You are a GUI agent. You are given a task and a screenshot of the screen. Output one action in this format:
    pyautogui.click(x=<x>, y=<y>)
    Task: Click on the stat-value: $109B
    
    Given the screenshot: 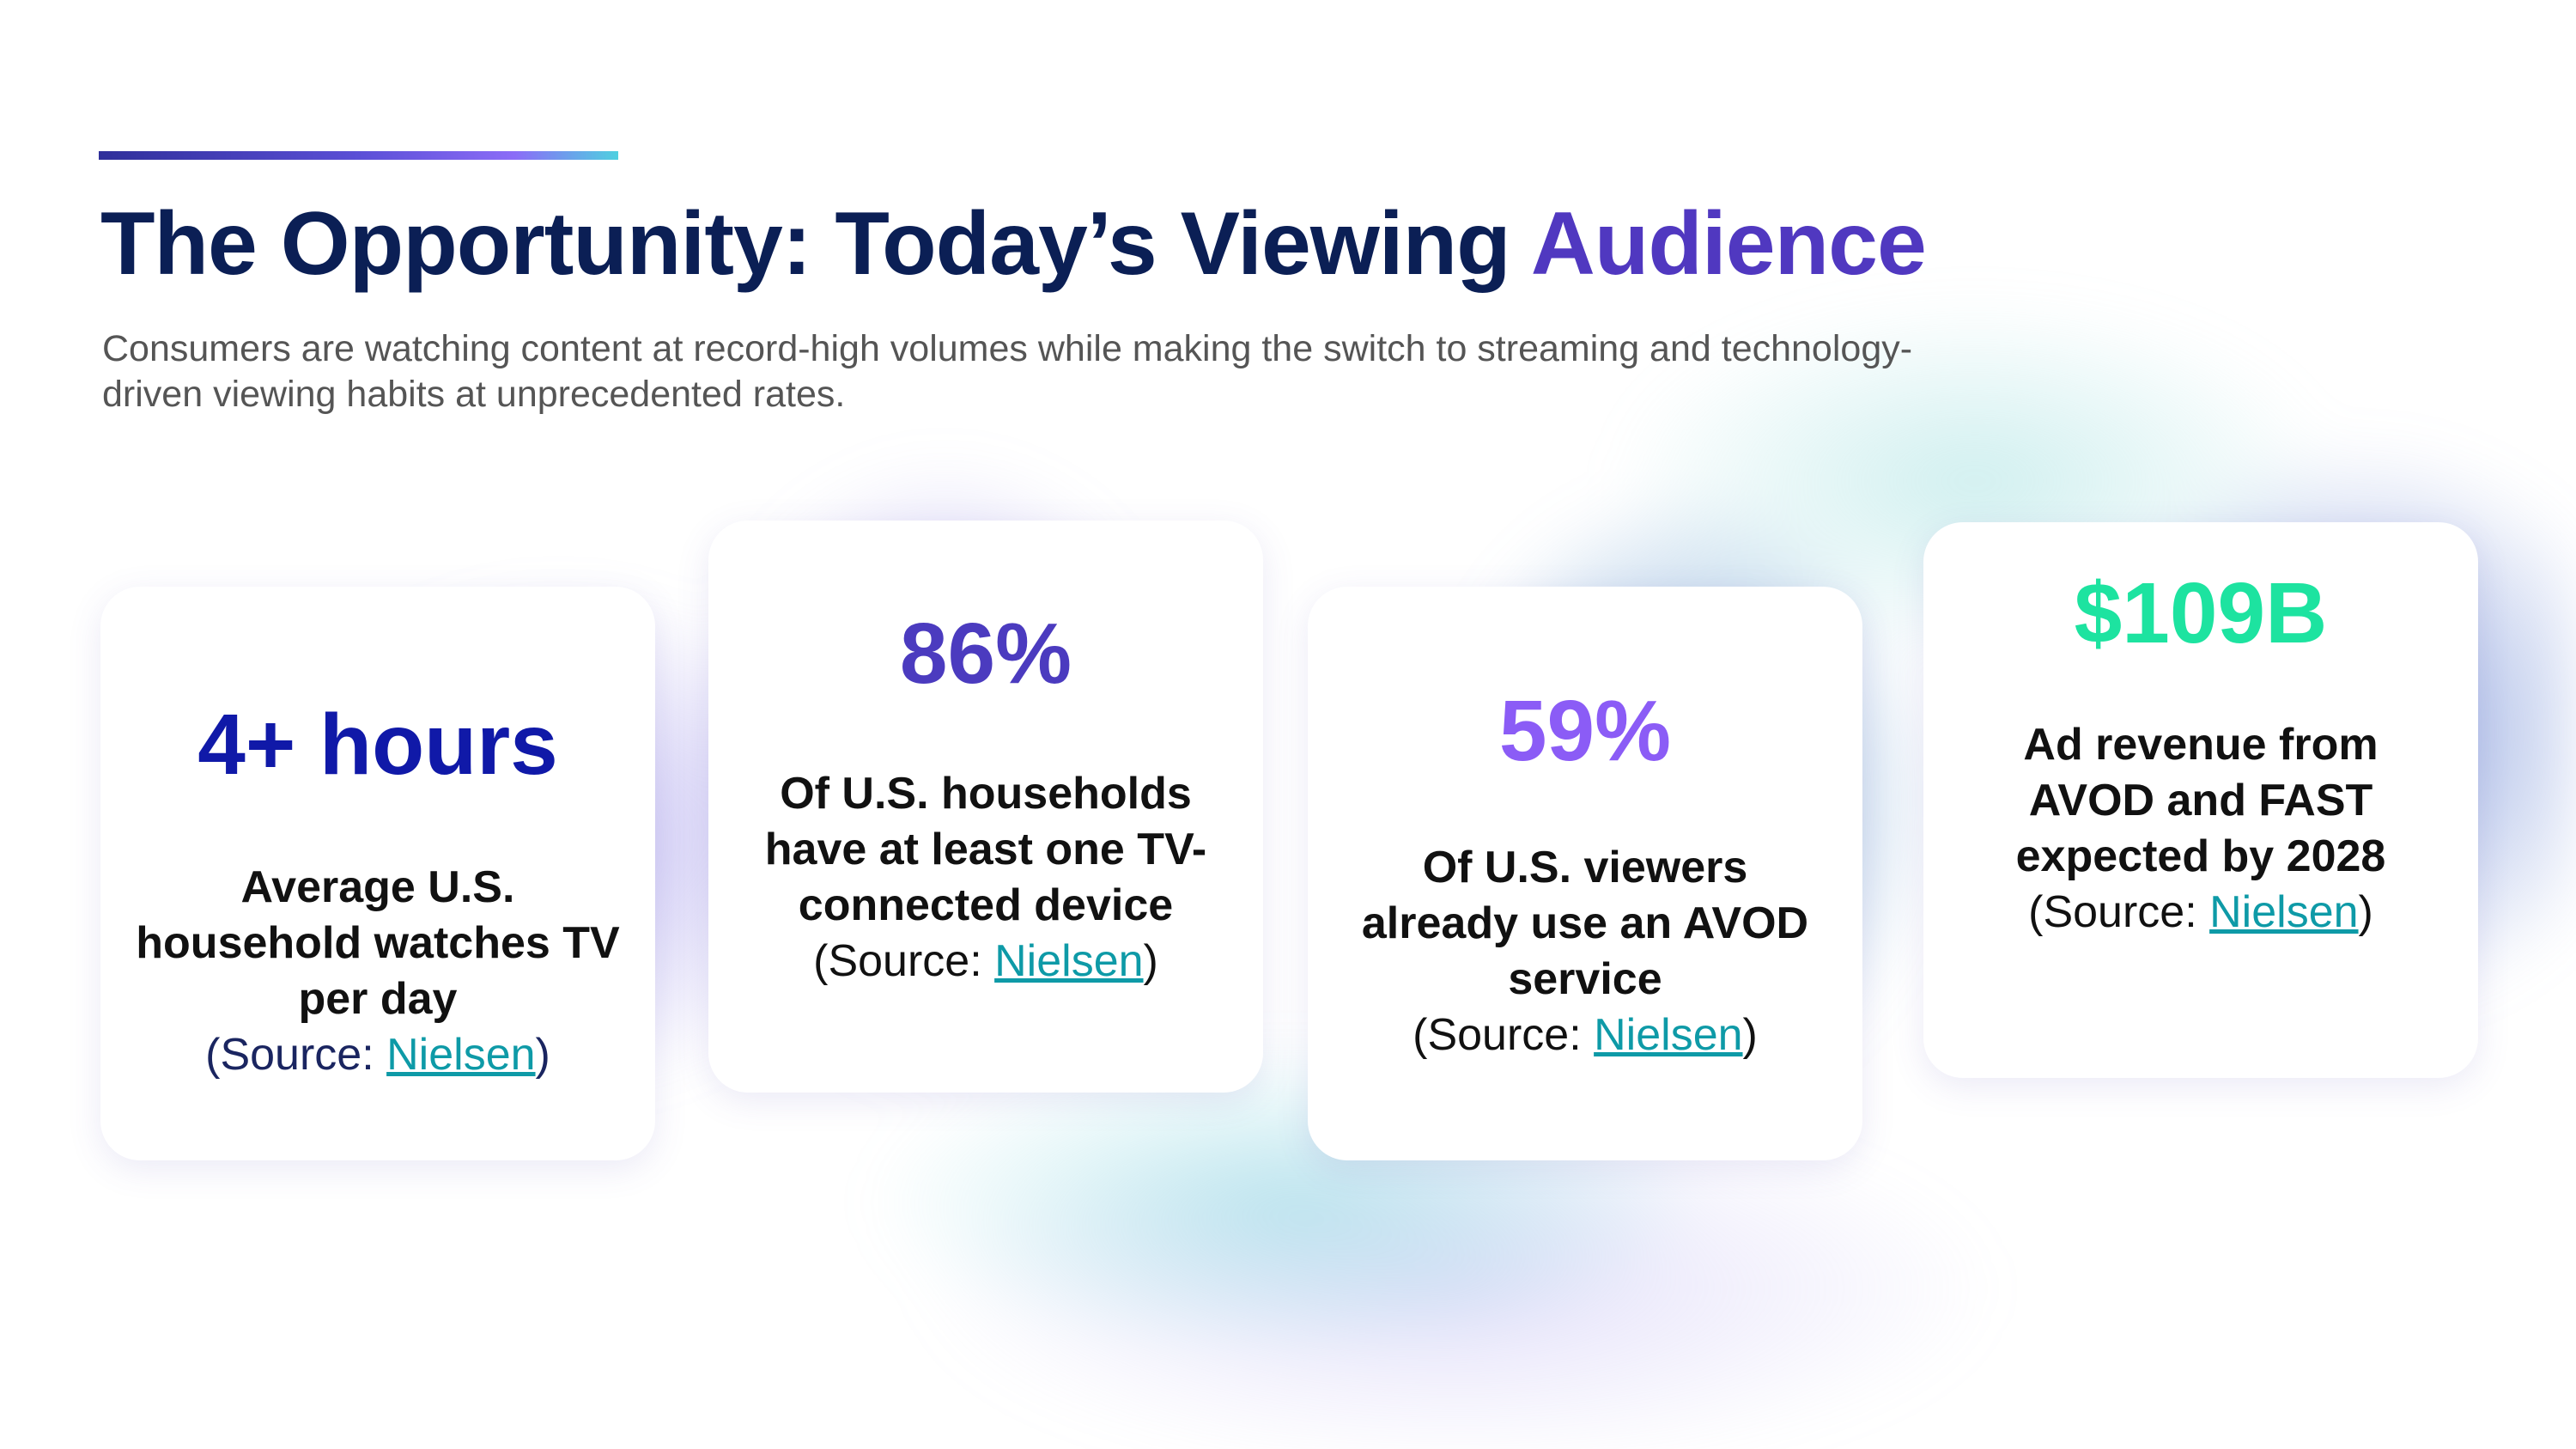 What is the action you would take?
    pyautogui.click(x=2201, y=613)
    